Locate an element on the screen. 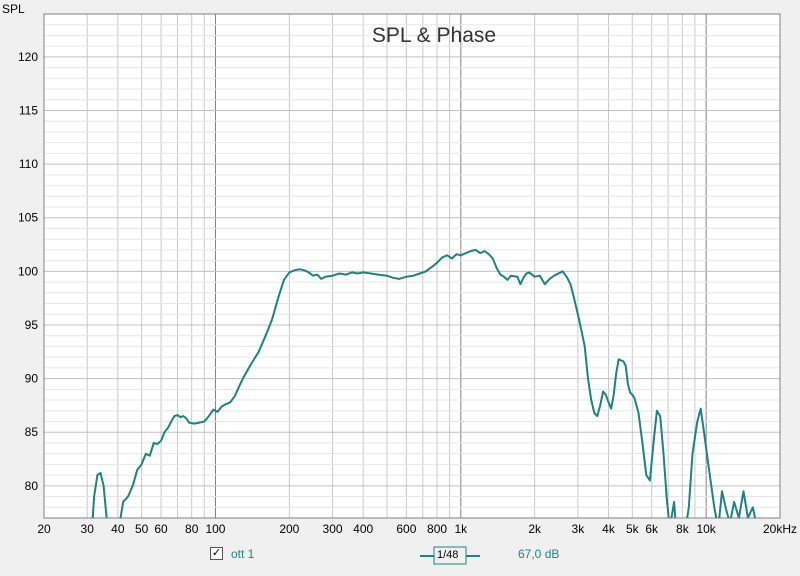 This screenshot has height=576, width=800. x-tick-label: 1k is located at coordinates (461, 529).